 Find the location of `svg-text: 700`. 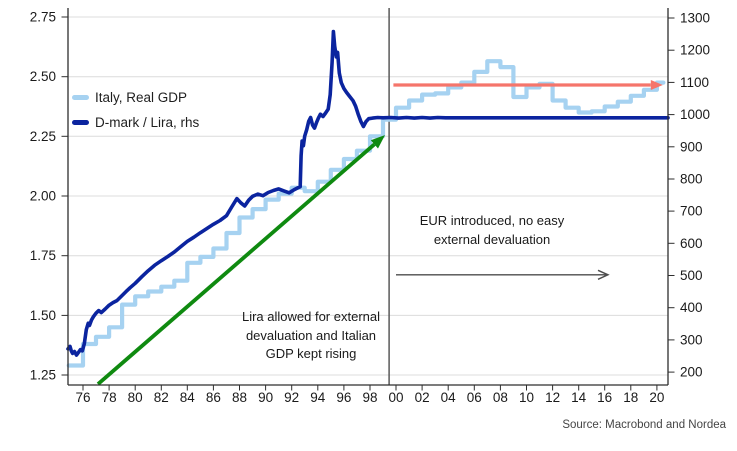

svg-text: 700 is located at coordinates (691, 211).